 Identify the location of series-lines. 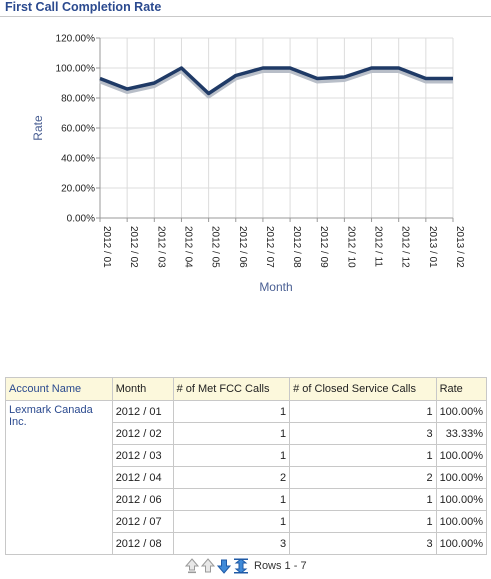
(276, 82).